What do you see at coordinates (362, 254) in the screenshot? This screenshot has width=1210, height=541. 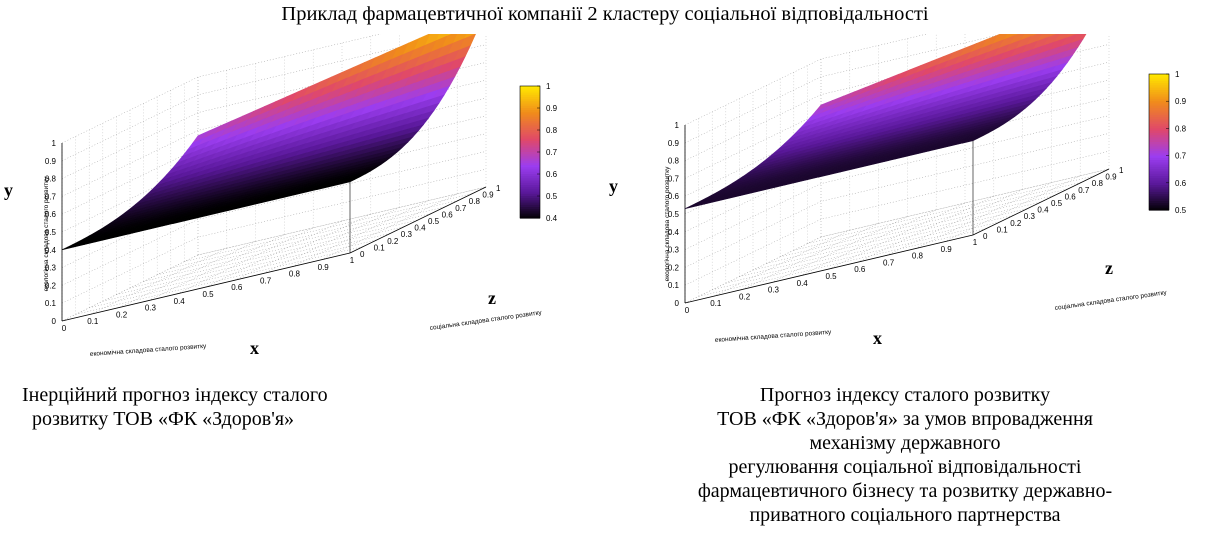 I see `z-tick-label: 0` at bounding box center [362, 254].